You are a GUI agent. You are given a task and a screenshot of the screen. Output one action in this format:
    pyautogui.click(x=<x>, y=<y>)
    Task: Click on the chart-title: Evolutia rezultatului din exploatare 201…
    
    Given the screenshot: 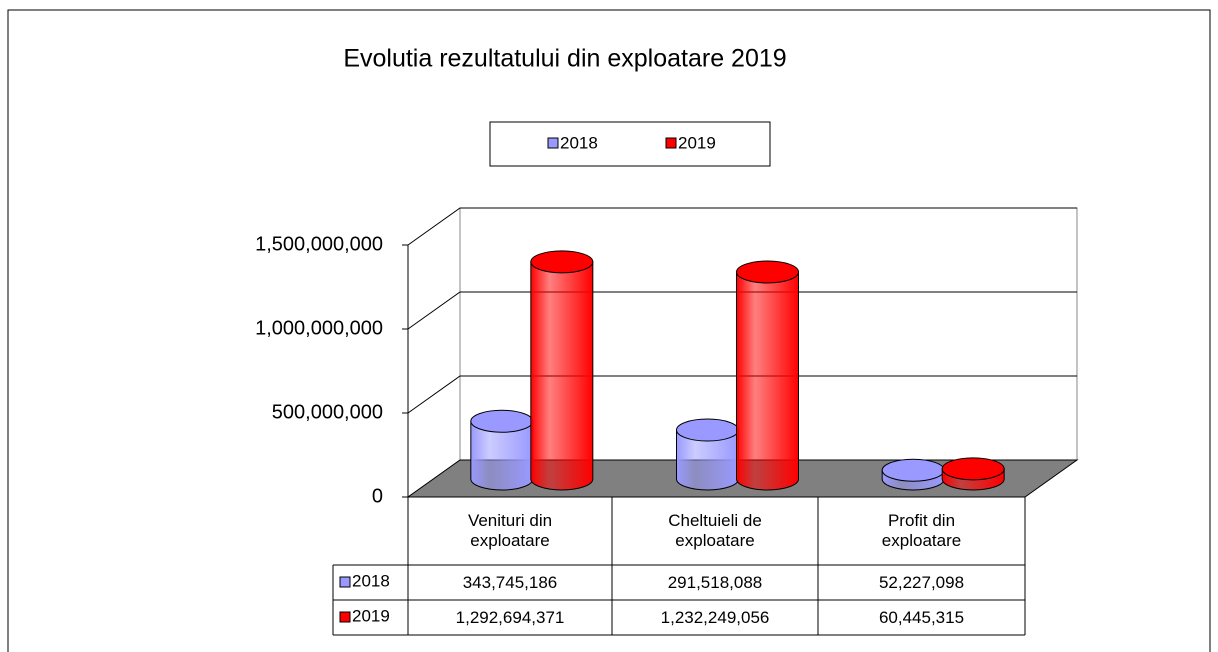 What is the action you would take?
    pyautogui.click(x=564, y=59)
    